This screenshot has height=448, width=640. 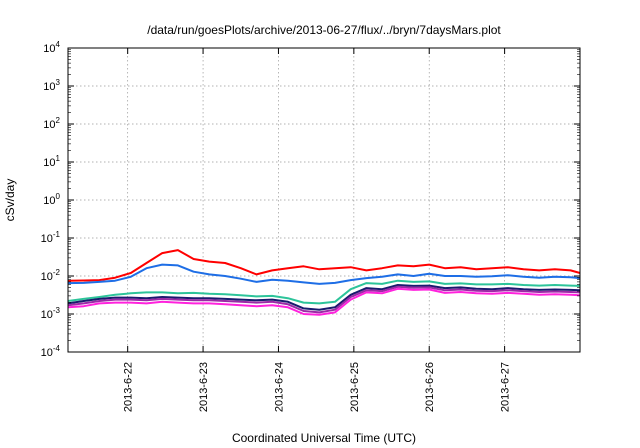 What do you see at coordinates (57, 272) in the screenshot?
I see `y-tick-exponent: -2` at bounding box center [57, 272].